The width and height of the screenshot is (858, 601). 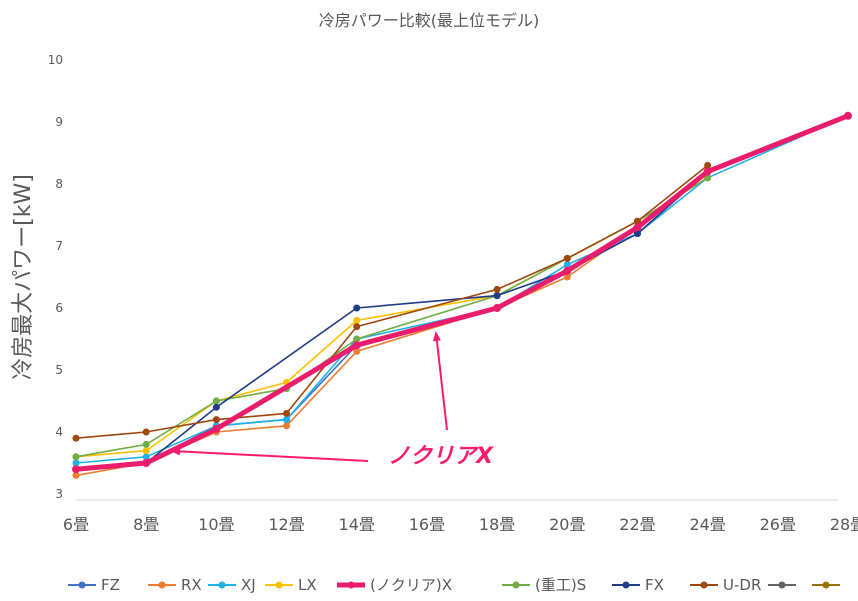 I want to click on legend-item: (ノクリア)X, so click(x=394, y=585).